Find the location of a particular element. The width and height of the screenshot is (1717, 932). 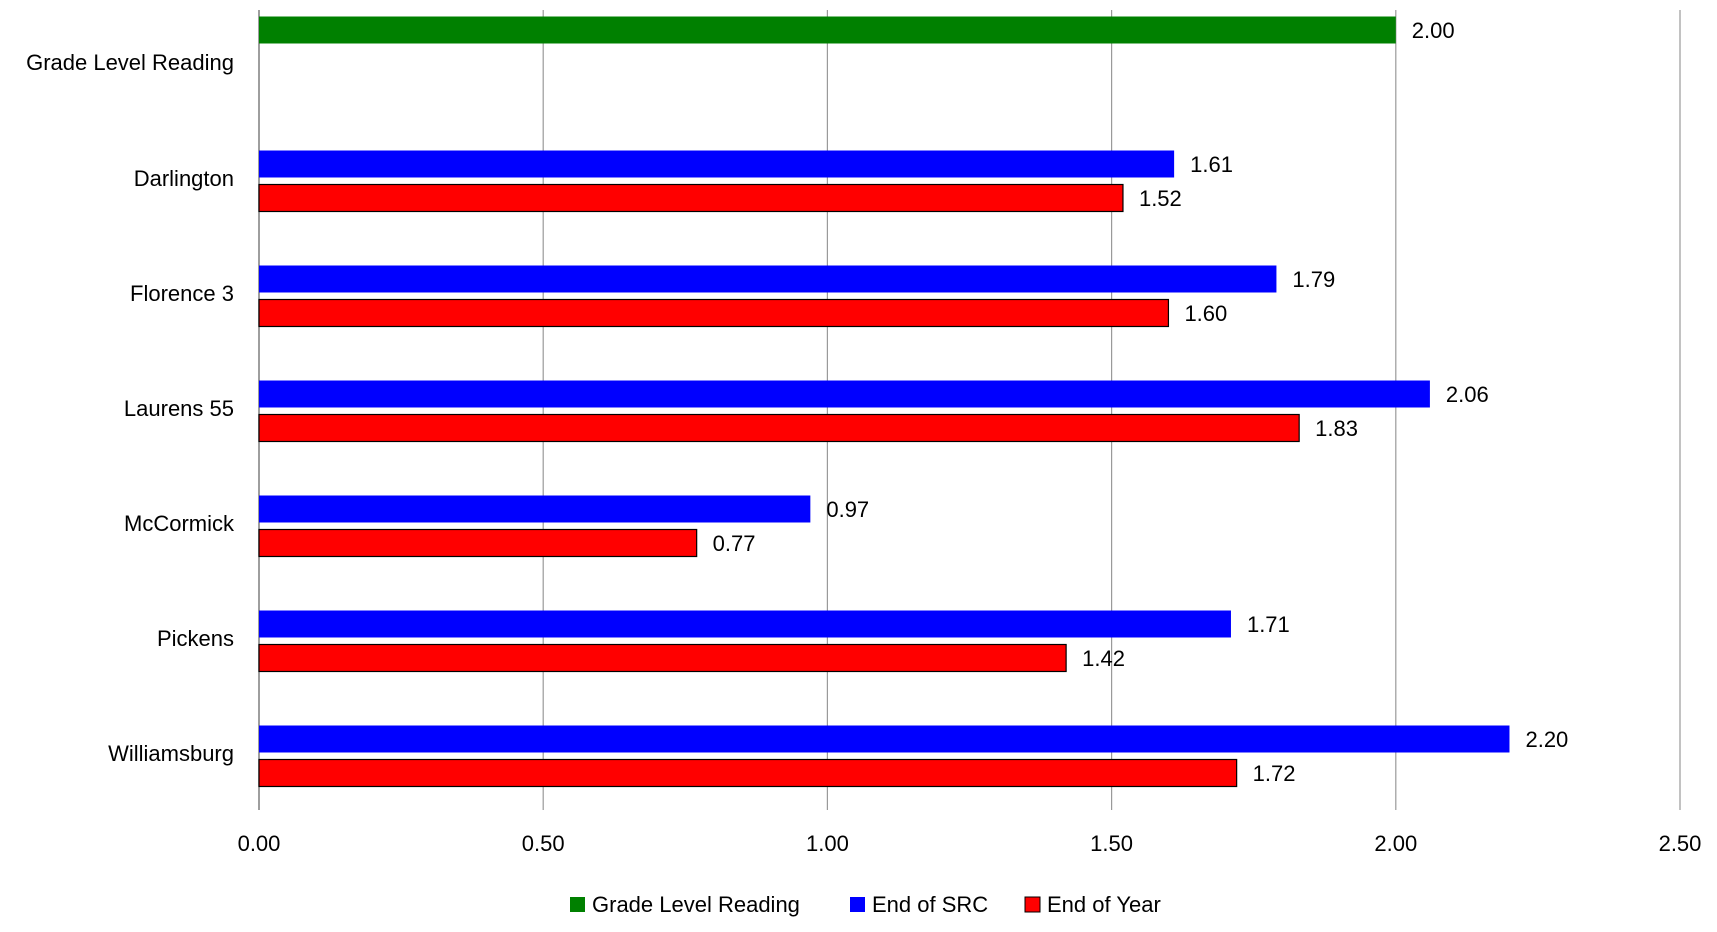

data-label: 1.61 is located at coordinates (1211, 164).